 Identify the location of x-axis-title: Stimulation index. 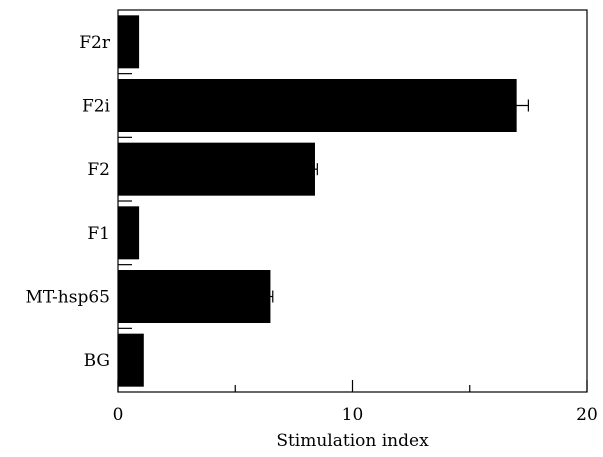
(352, 441).